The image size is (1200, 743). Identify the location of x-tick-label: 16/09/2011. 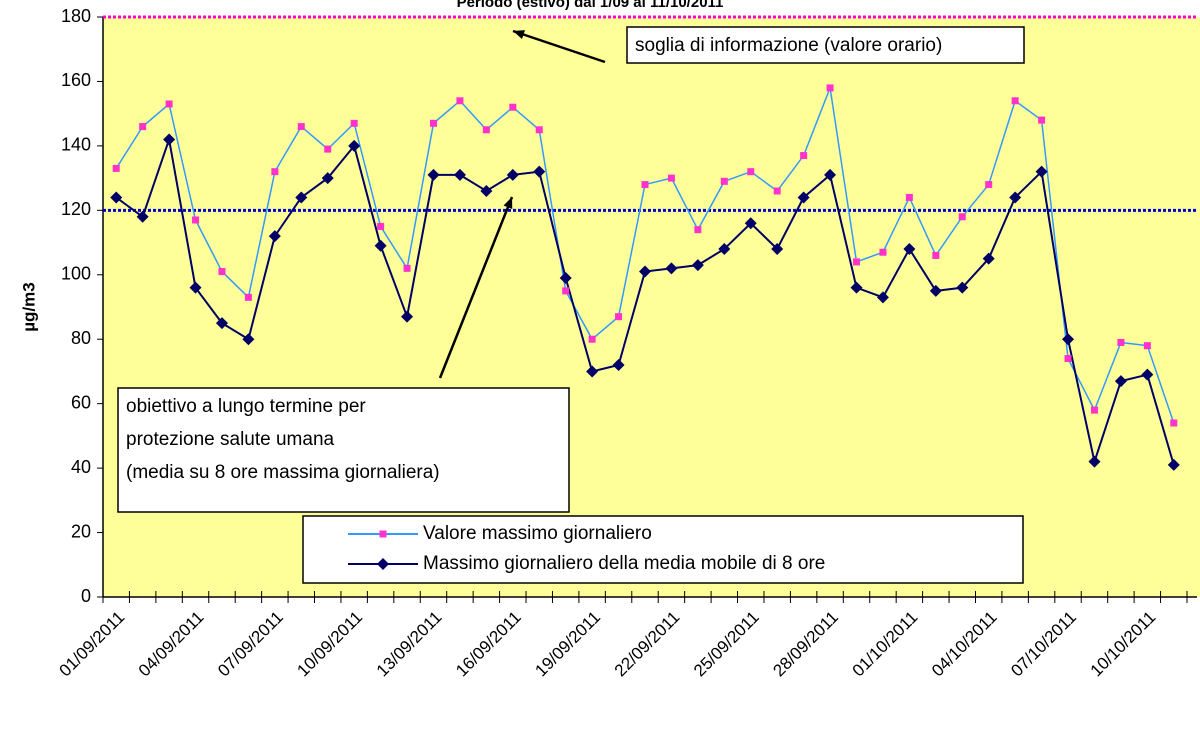
(488, 644).